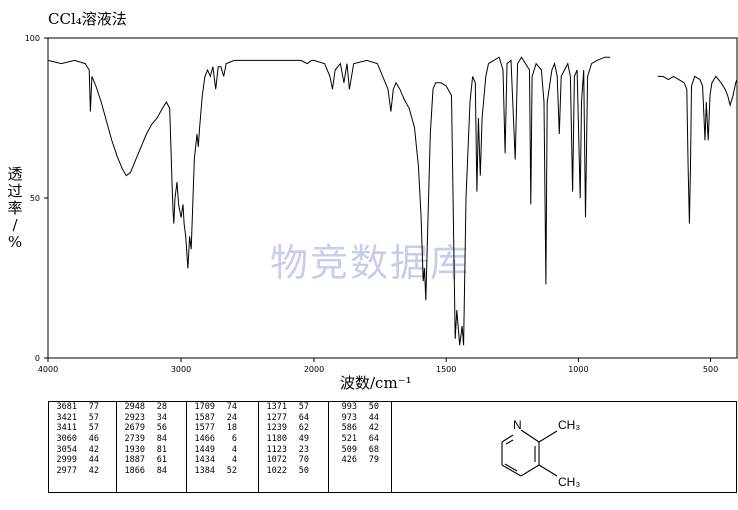  Describe the element at coordinates (360, 450) in the screenshot. I see `peak-table-row: 509 68` at that location.